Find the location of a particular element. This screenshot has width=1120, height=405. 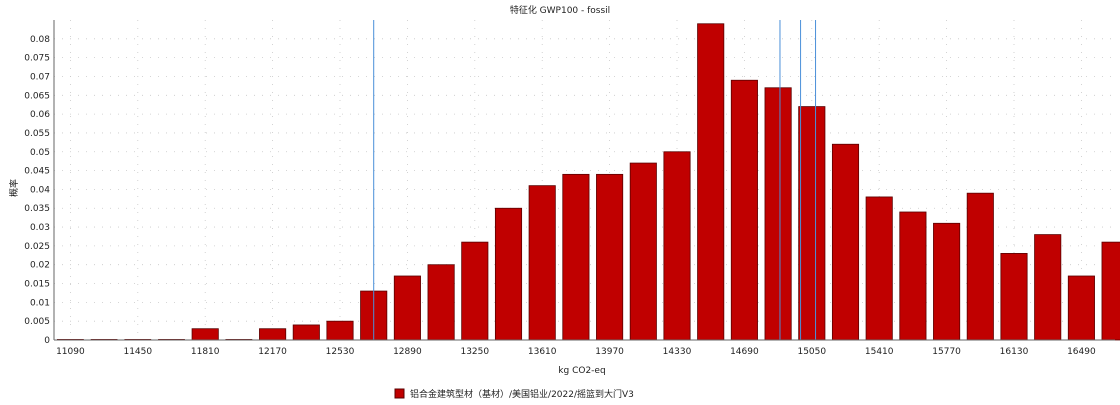

y-tick-label: 0 is located at coordinates (47, 341).